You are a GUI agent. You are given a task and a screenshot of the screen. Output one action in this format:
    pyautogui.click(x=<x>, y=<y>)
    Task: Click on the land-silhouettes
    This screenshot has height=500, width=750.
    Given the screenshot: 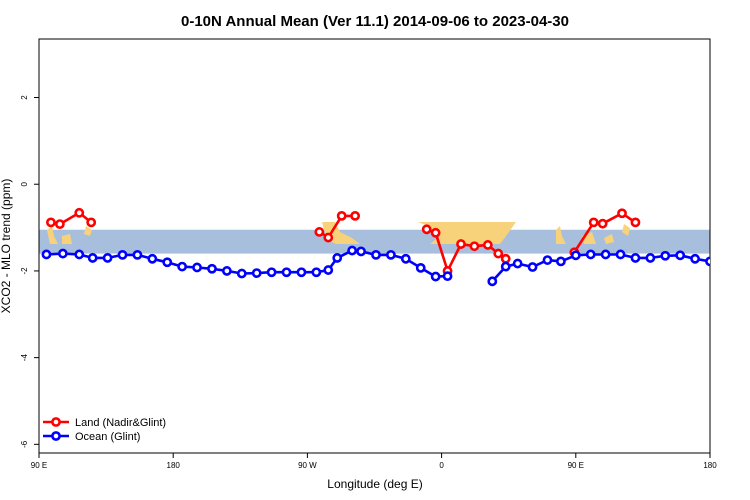 What is the action you would take?
    pyautogui.click(x=338, y=233)
    